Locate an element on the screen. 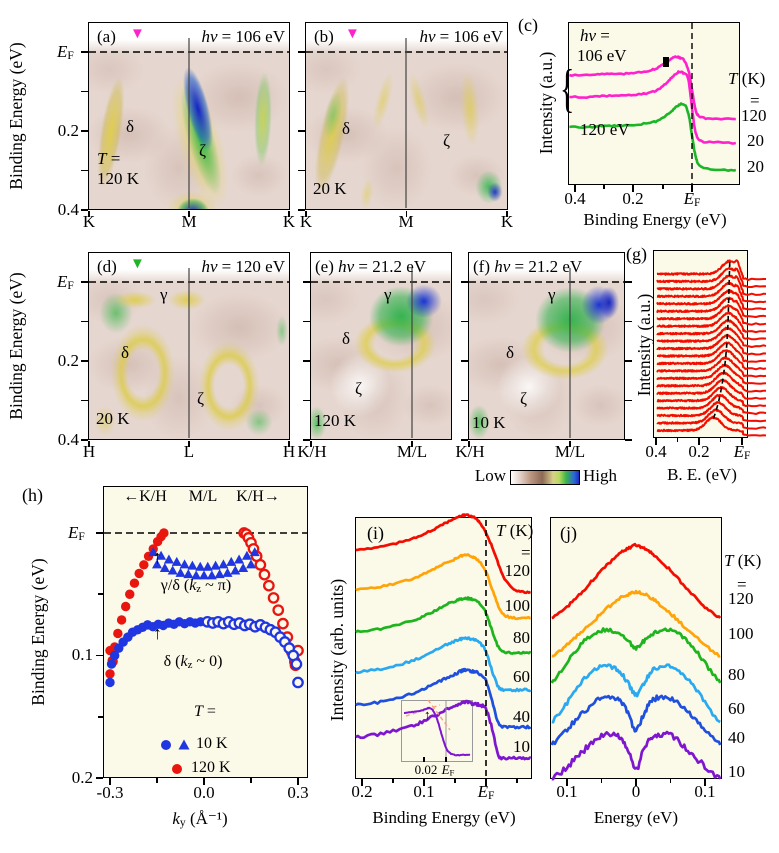 This screenshot has width=779, height=853. x-tick-label: K/H is located at coordinates (470, 451).